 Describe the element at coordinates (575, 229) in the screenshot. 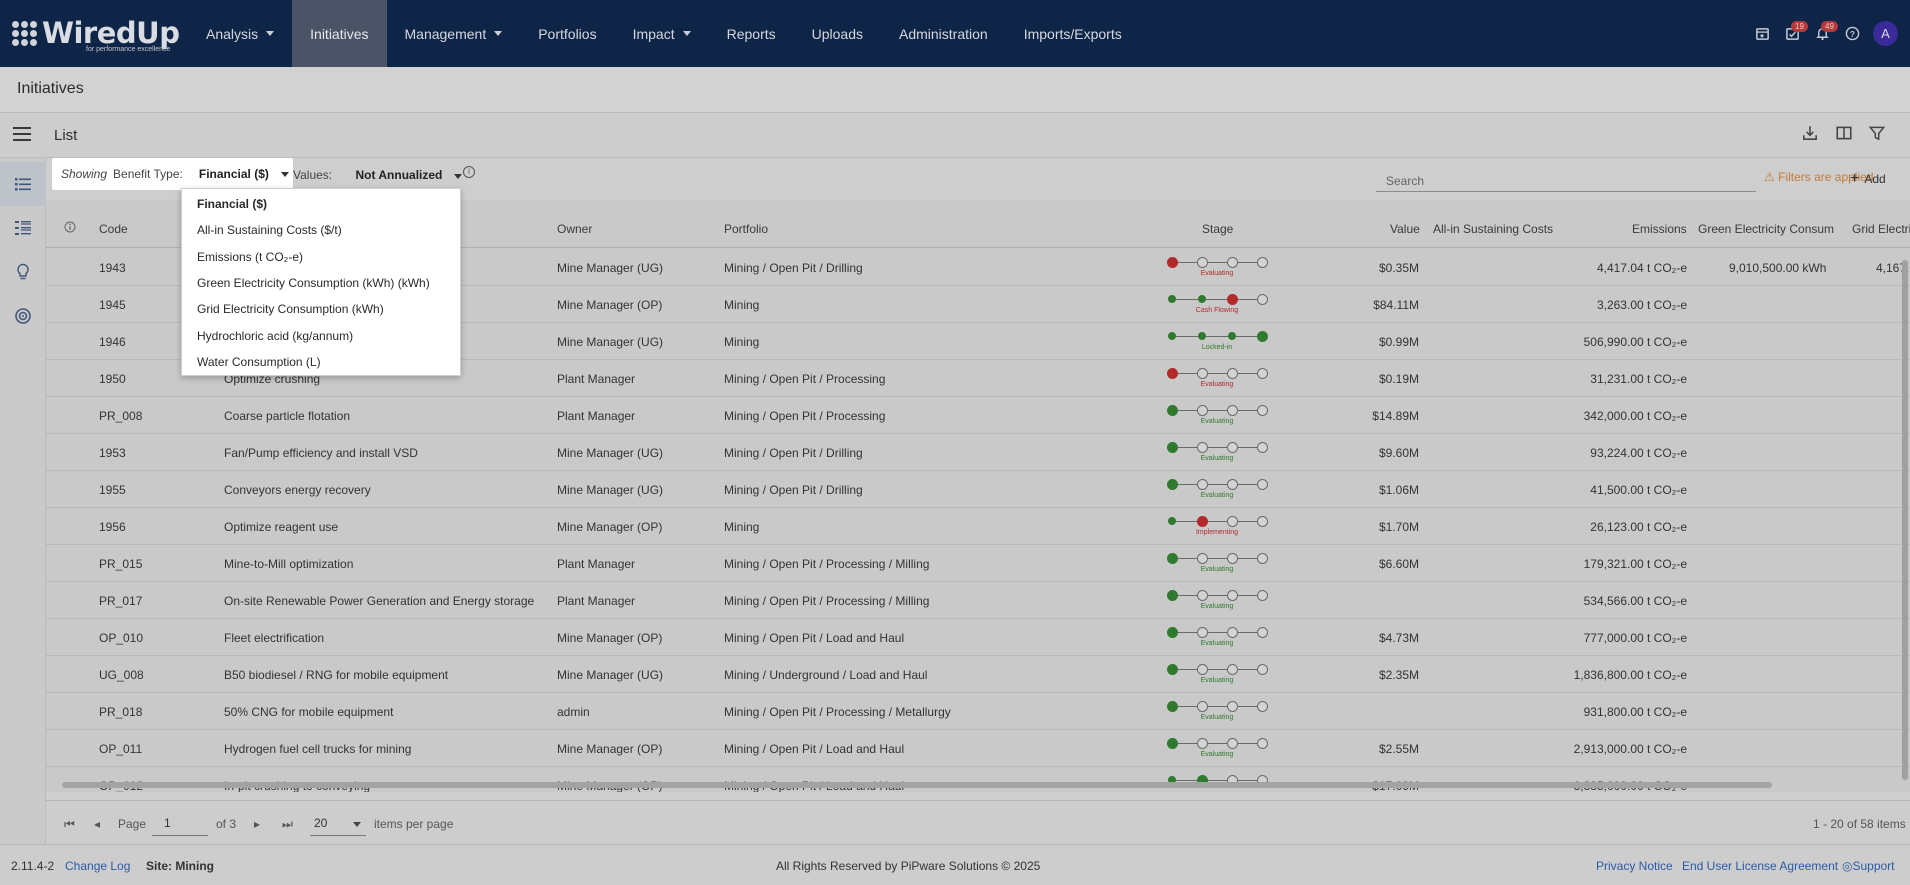

I see `header-owner: Owner` at that location.